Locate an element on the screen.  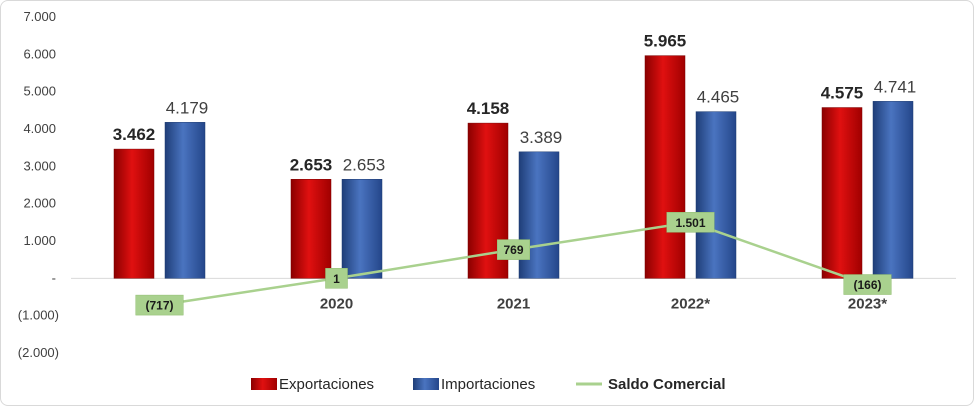
x-tick-label: 2023* is located at coordinates (867, 303).